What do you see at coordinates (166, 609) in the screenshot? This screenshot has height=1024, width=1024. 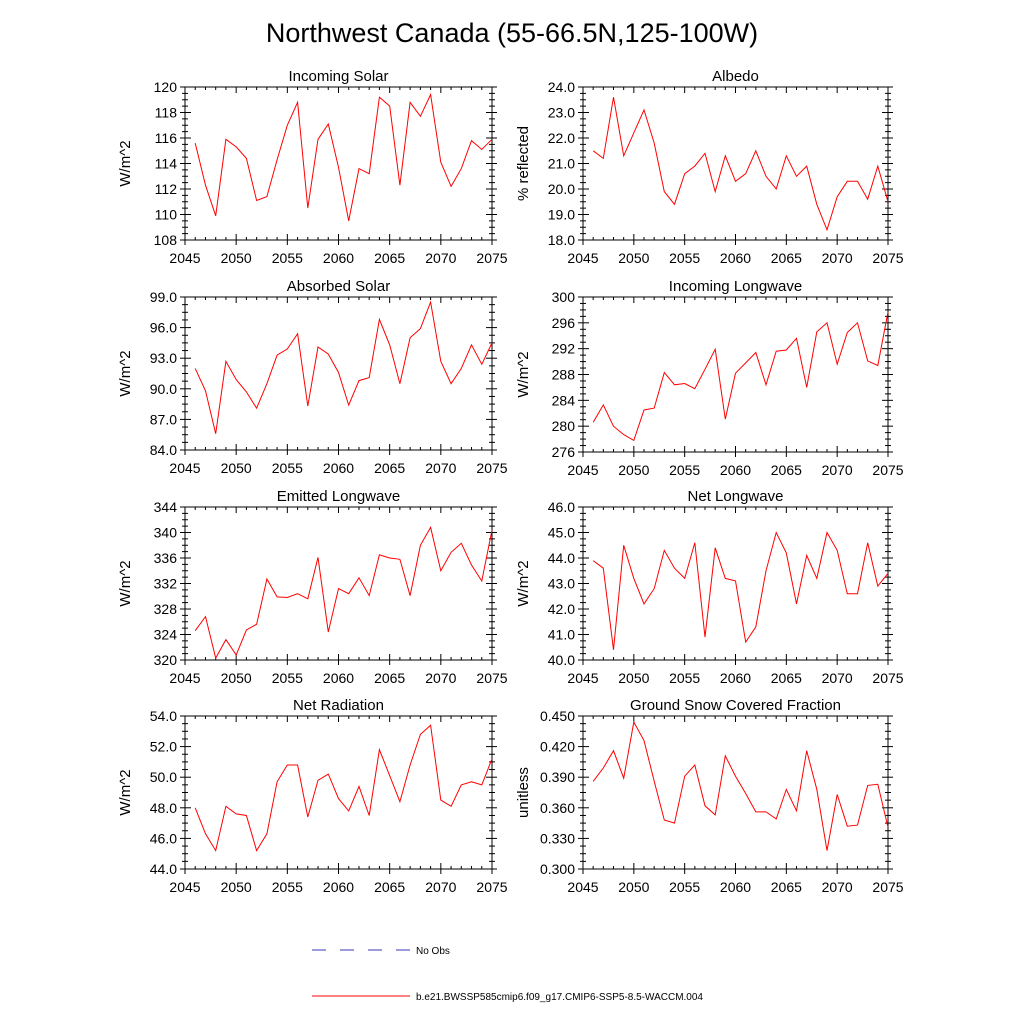 I see `y-tick-label: 328` at bounding box center [166, 609].